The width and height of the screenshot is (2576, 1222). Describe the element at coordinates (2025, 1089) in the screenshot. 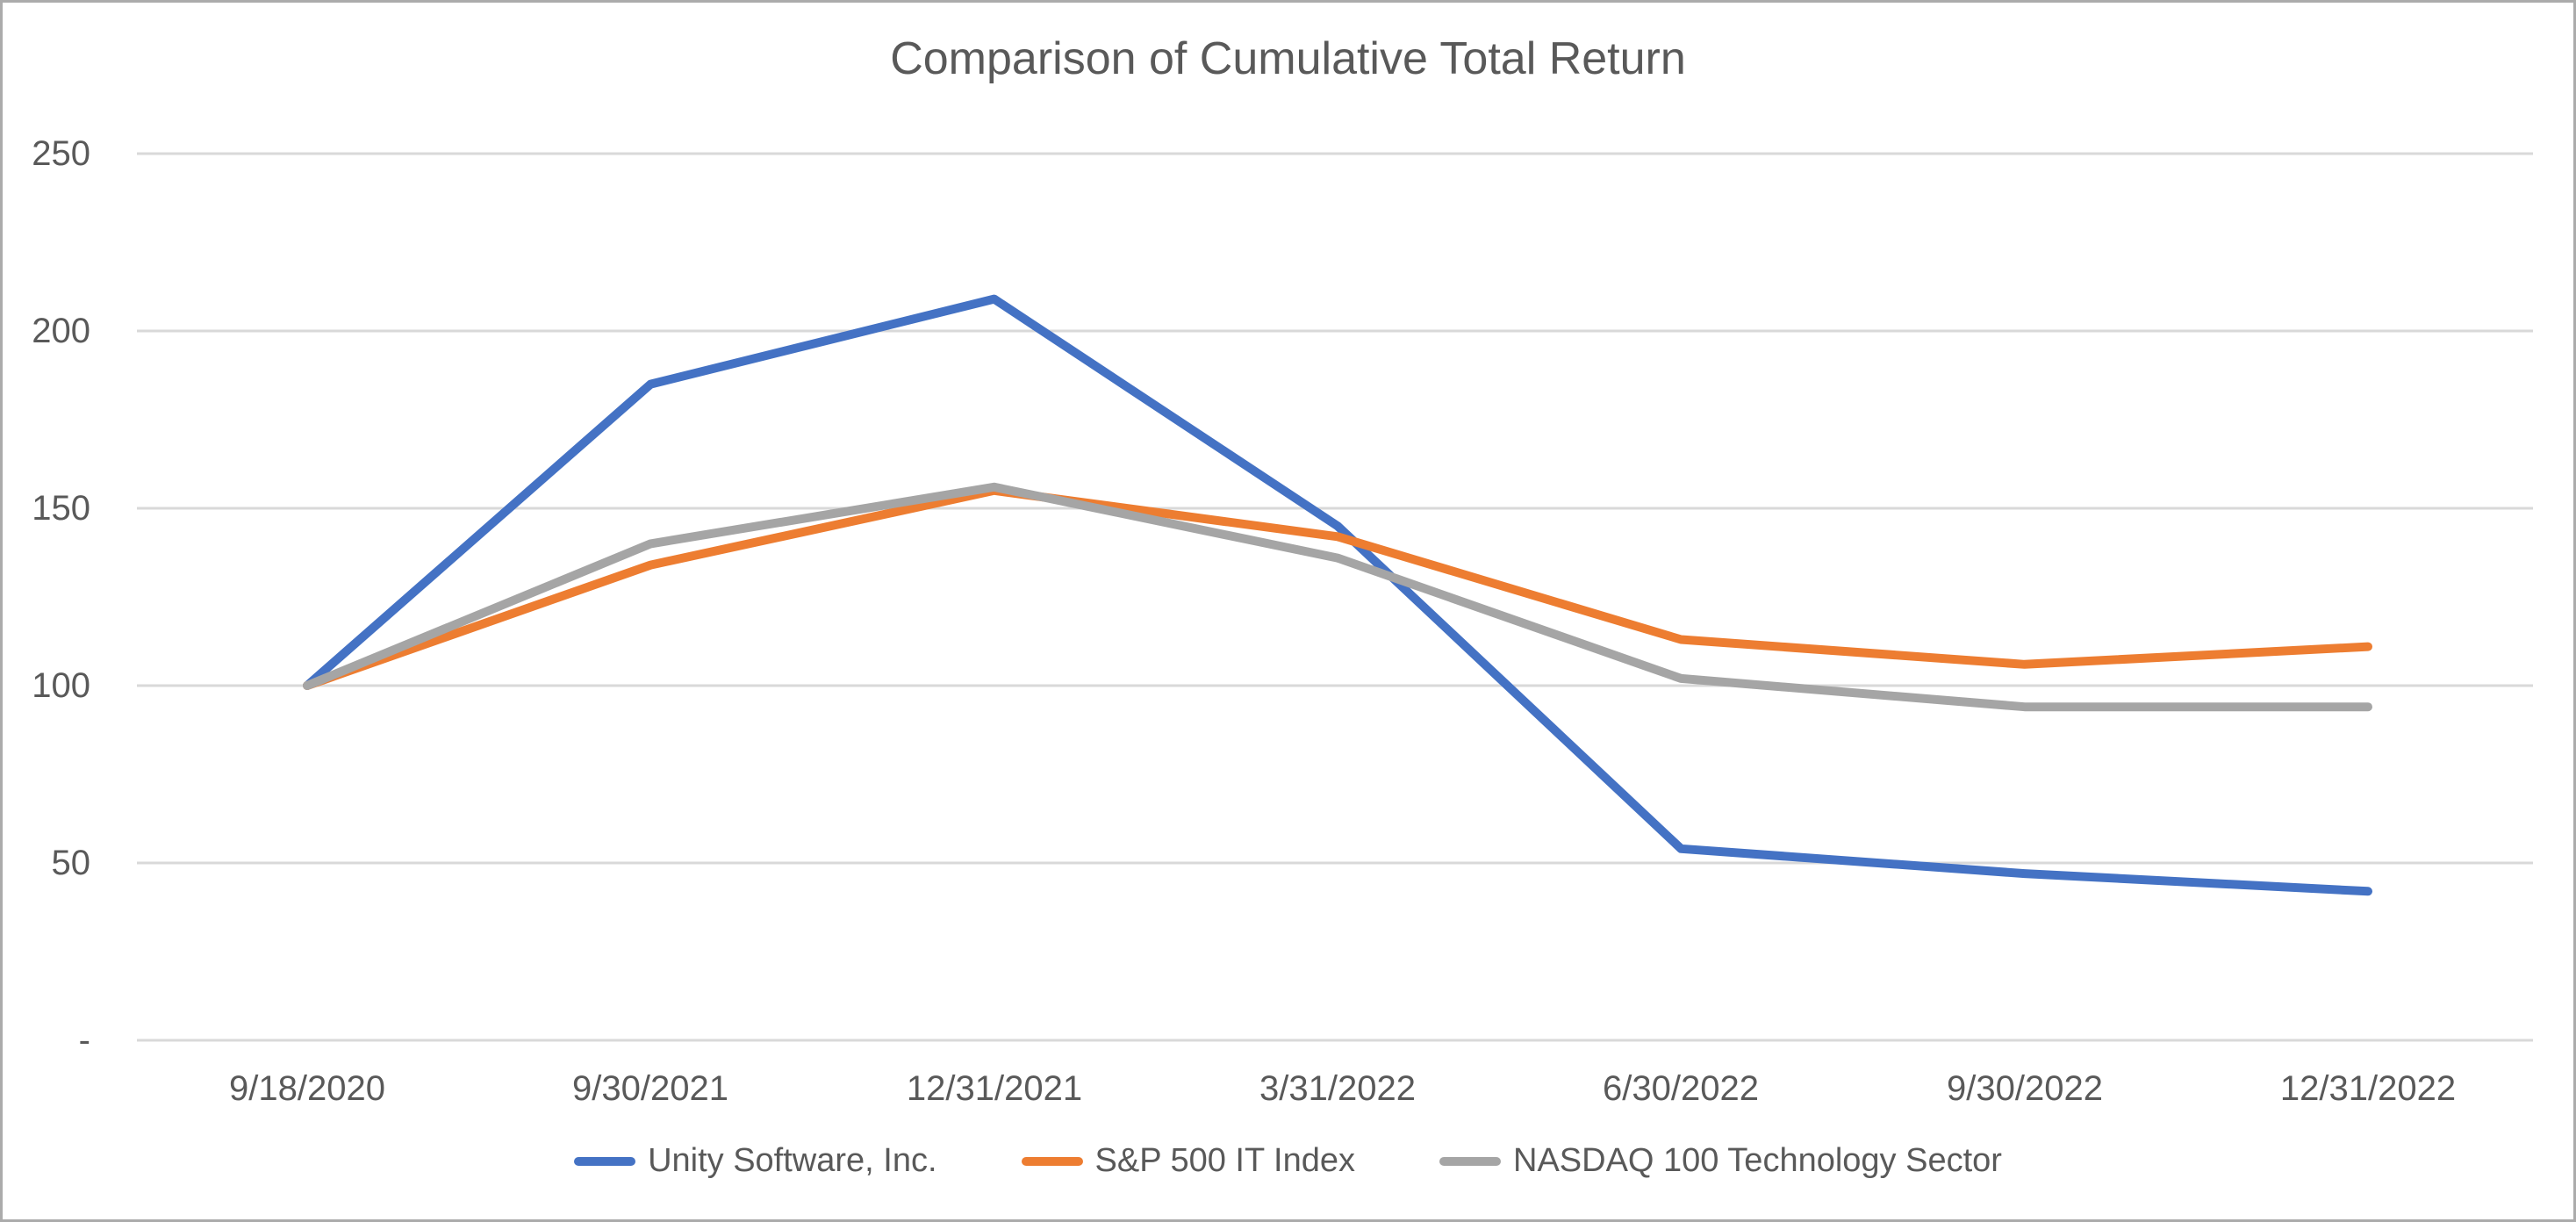

I see `x-axis-tick-label: 9/30/2022` at that location.